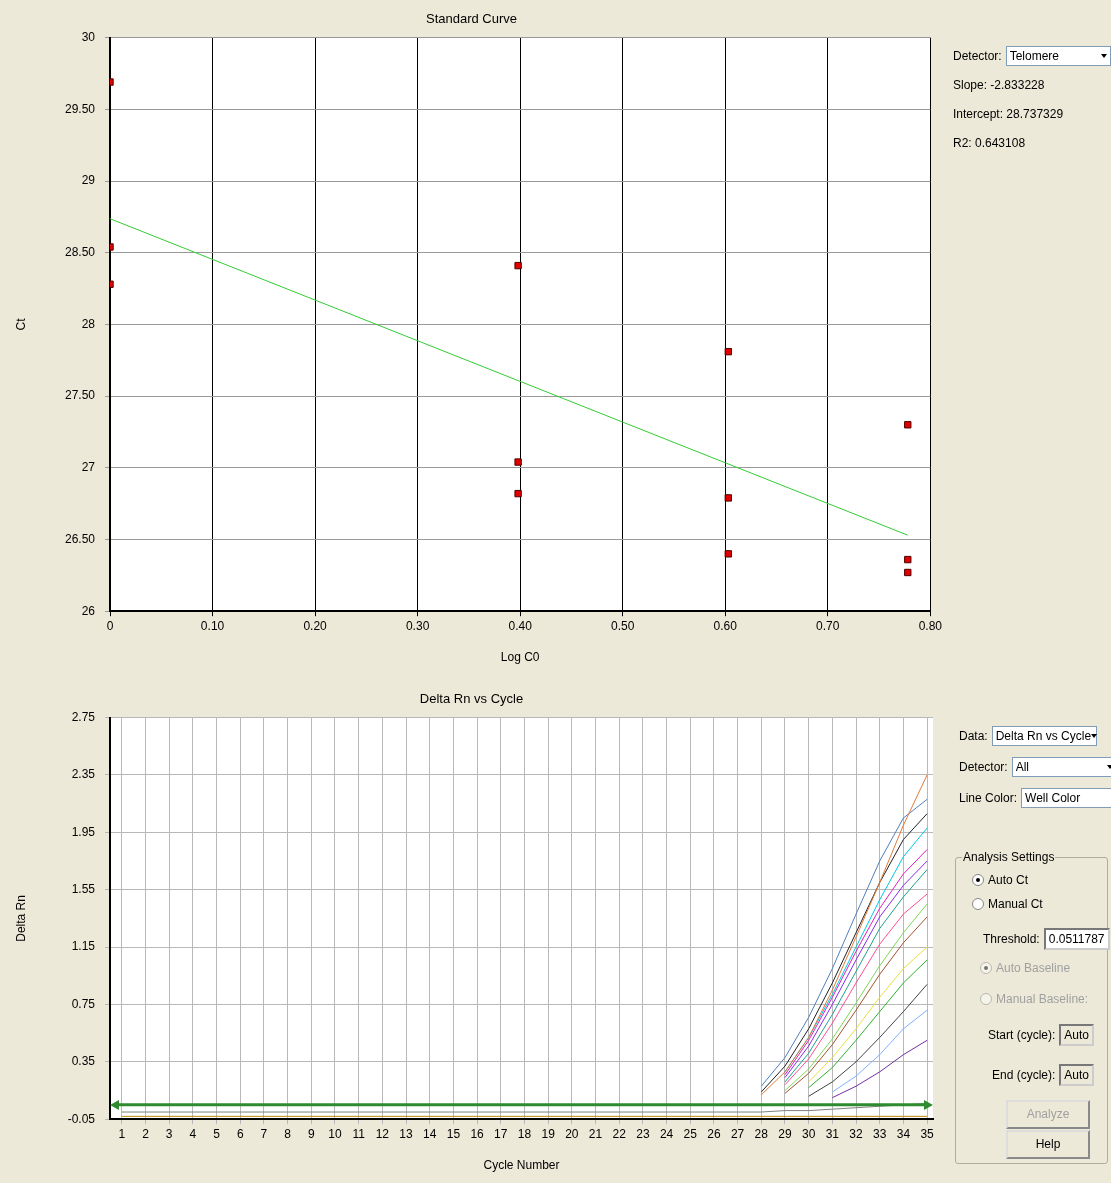  I want to click on text: Data:, so click(973, 736).